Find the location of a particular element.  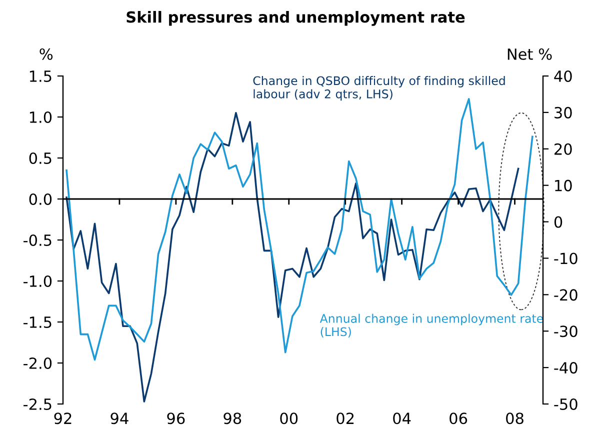

x-tick-label: 98 is located at coordinates (233, 418).